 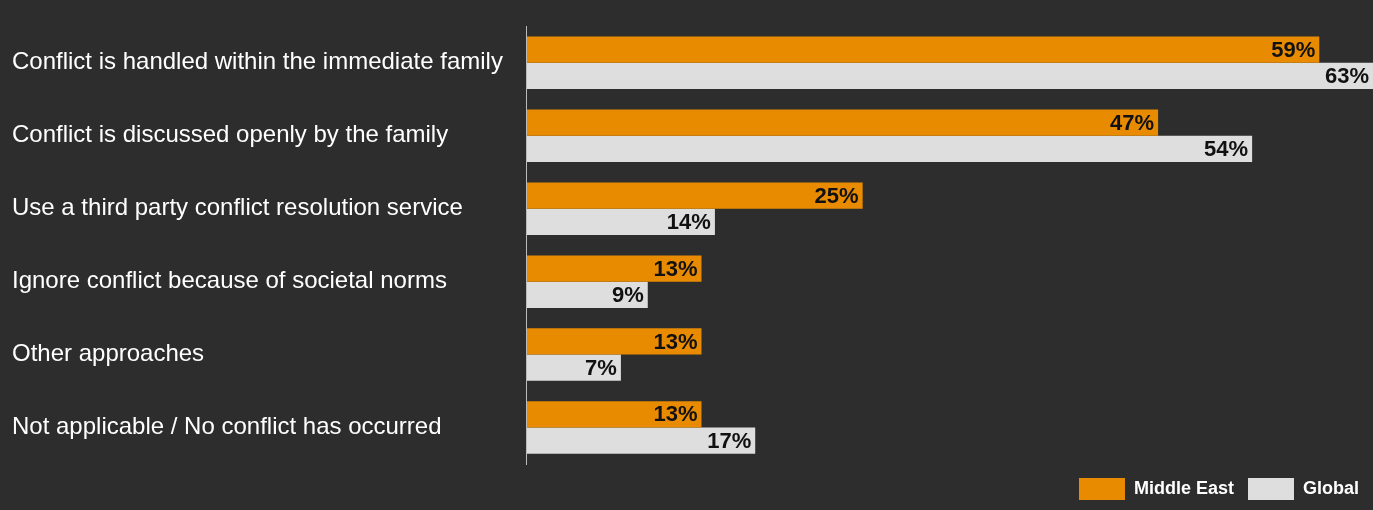 What do you see at coordinates (627, 294) in the screenshot?
I see `data-label: 9%` at bounding box center [627, 294].